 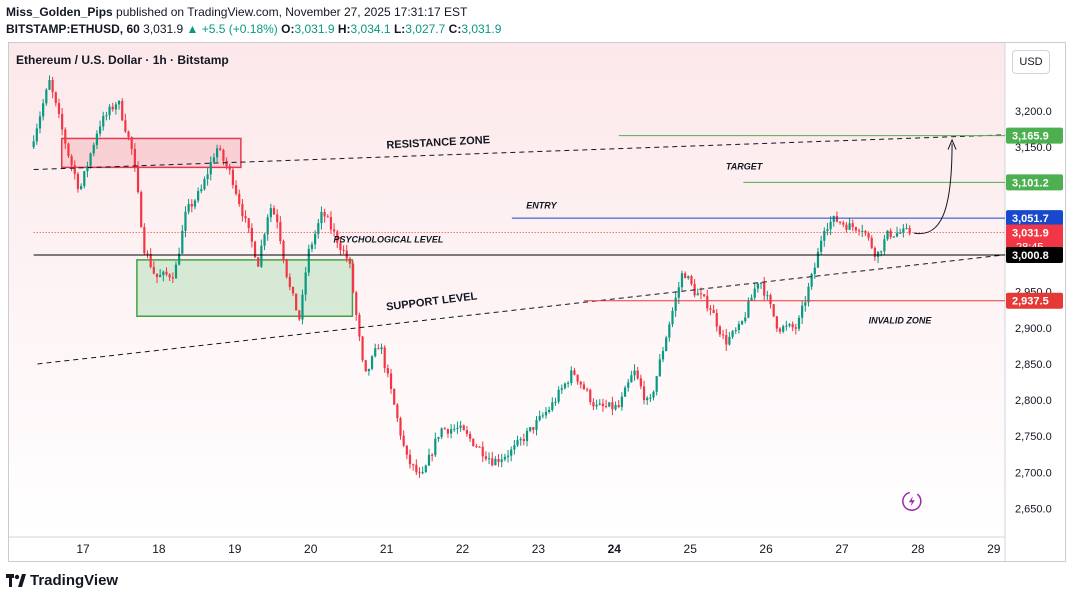 I want to click on symbol-label: BITSTAMP:ETHUSD, 60, so click(x=73, y=29).